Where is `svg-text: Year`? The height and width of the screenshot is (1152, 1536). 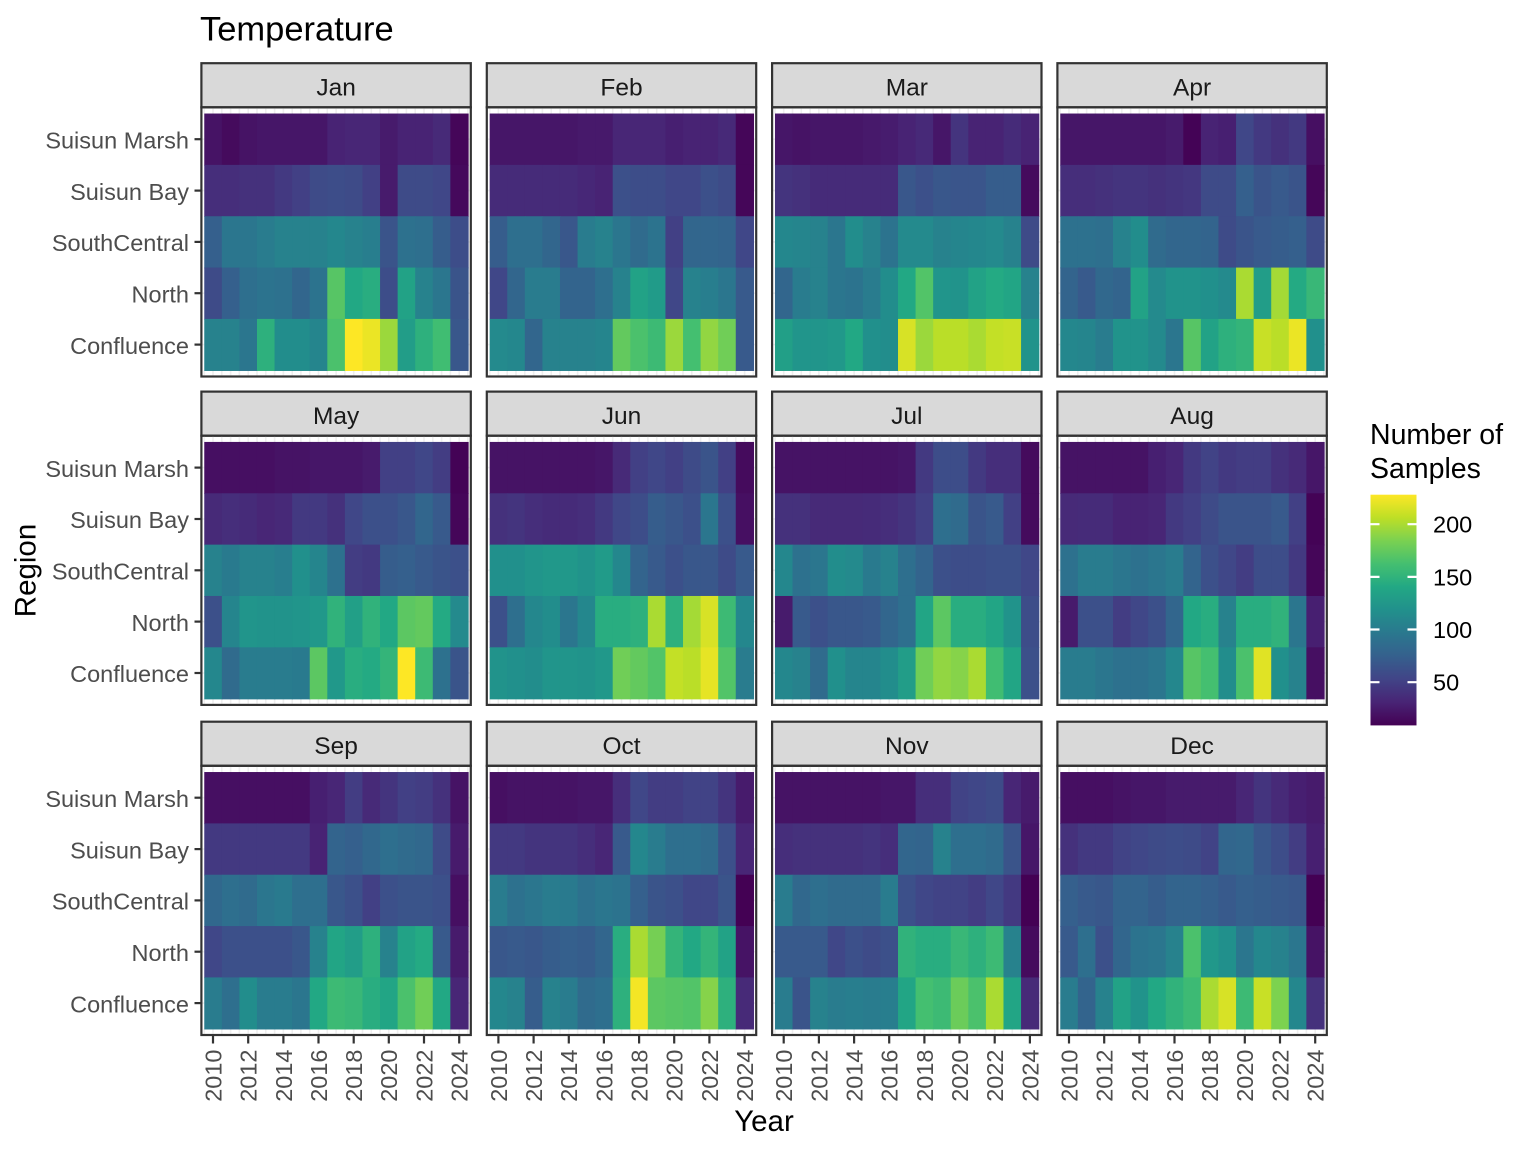
svg-text: Year is located at coordinates (764, 1121).